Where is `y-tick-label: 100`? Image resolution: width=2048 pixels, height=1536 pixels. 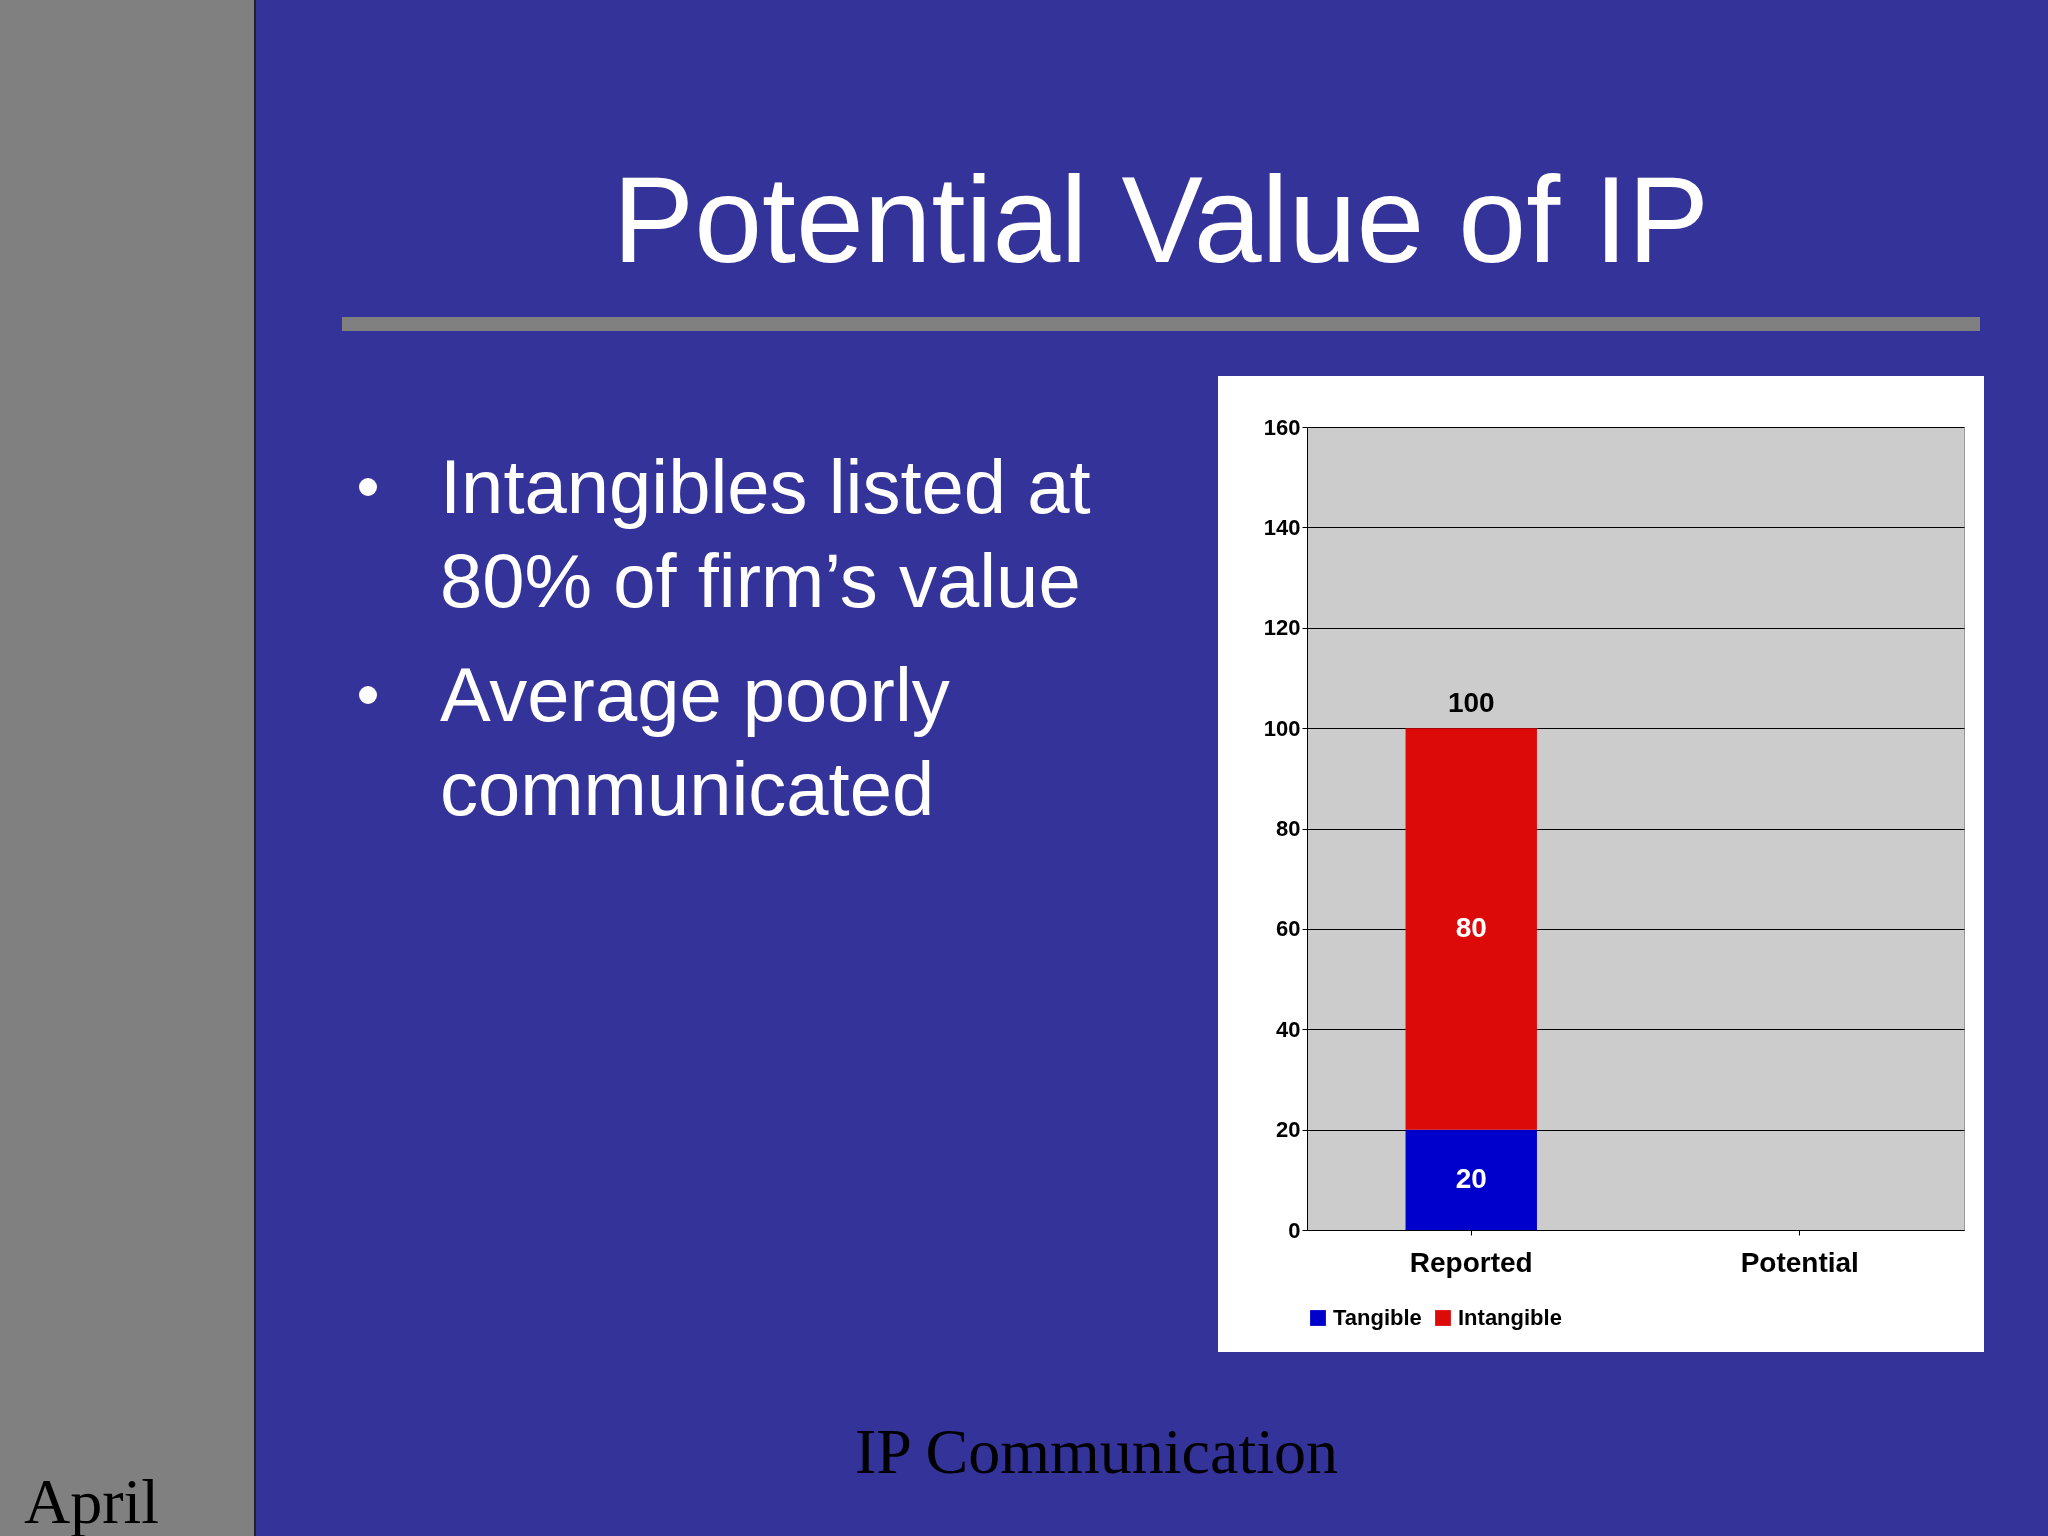
y-tick-label: 100 is located at coordinates (1282, 728).